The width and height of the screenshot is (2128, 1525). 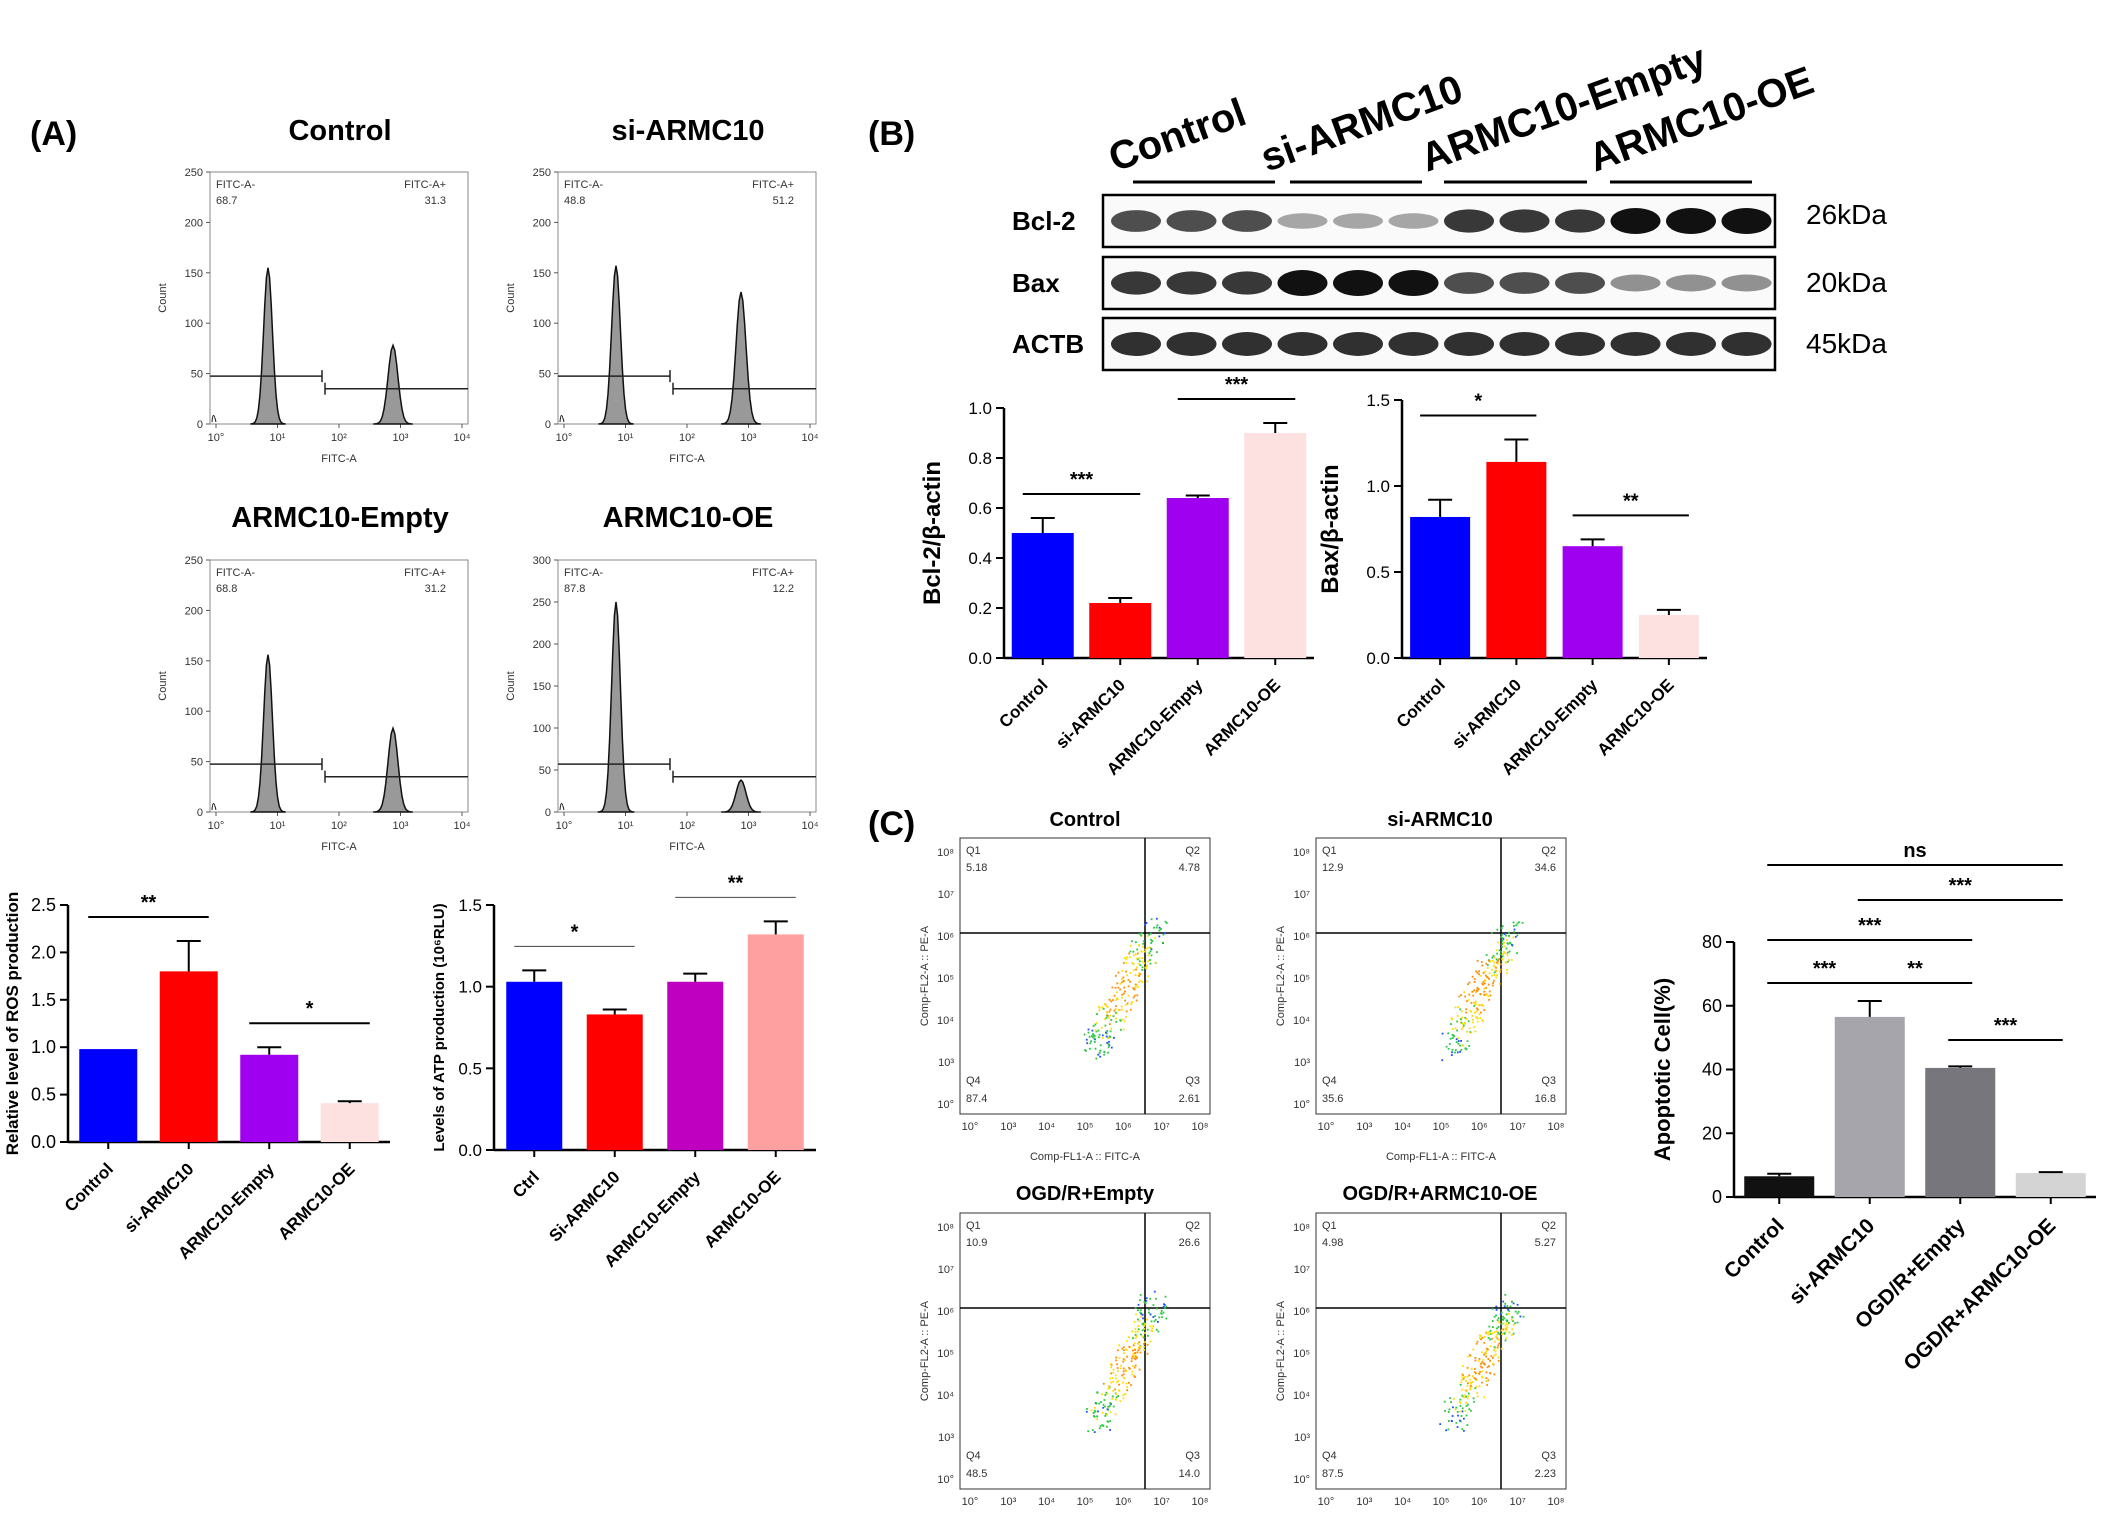 I want to click on blot-group-label: Control, so click(x=1177, y=135).